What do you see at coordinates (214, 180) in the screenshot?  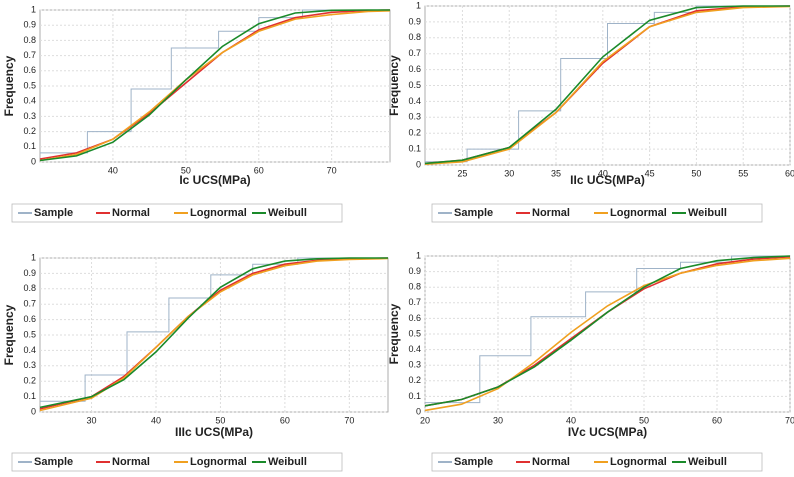 I see `x-axis-label: Ic UCS(MPa)` at bounding box center [214, 180].